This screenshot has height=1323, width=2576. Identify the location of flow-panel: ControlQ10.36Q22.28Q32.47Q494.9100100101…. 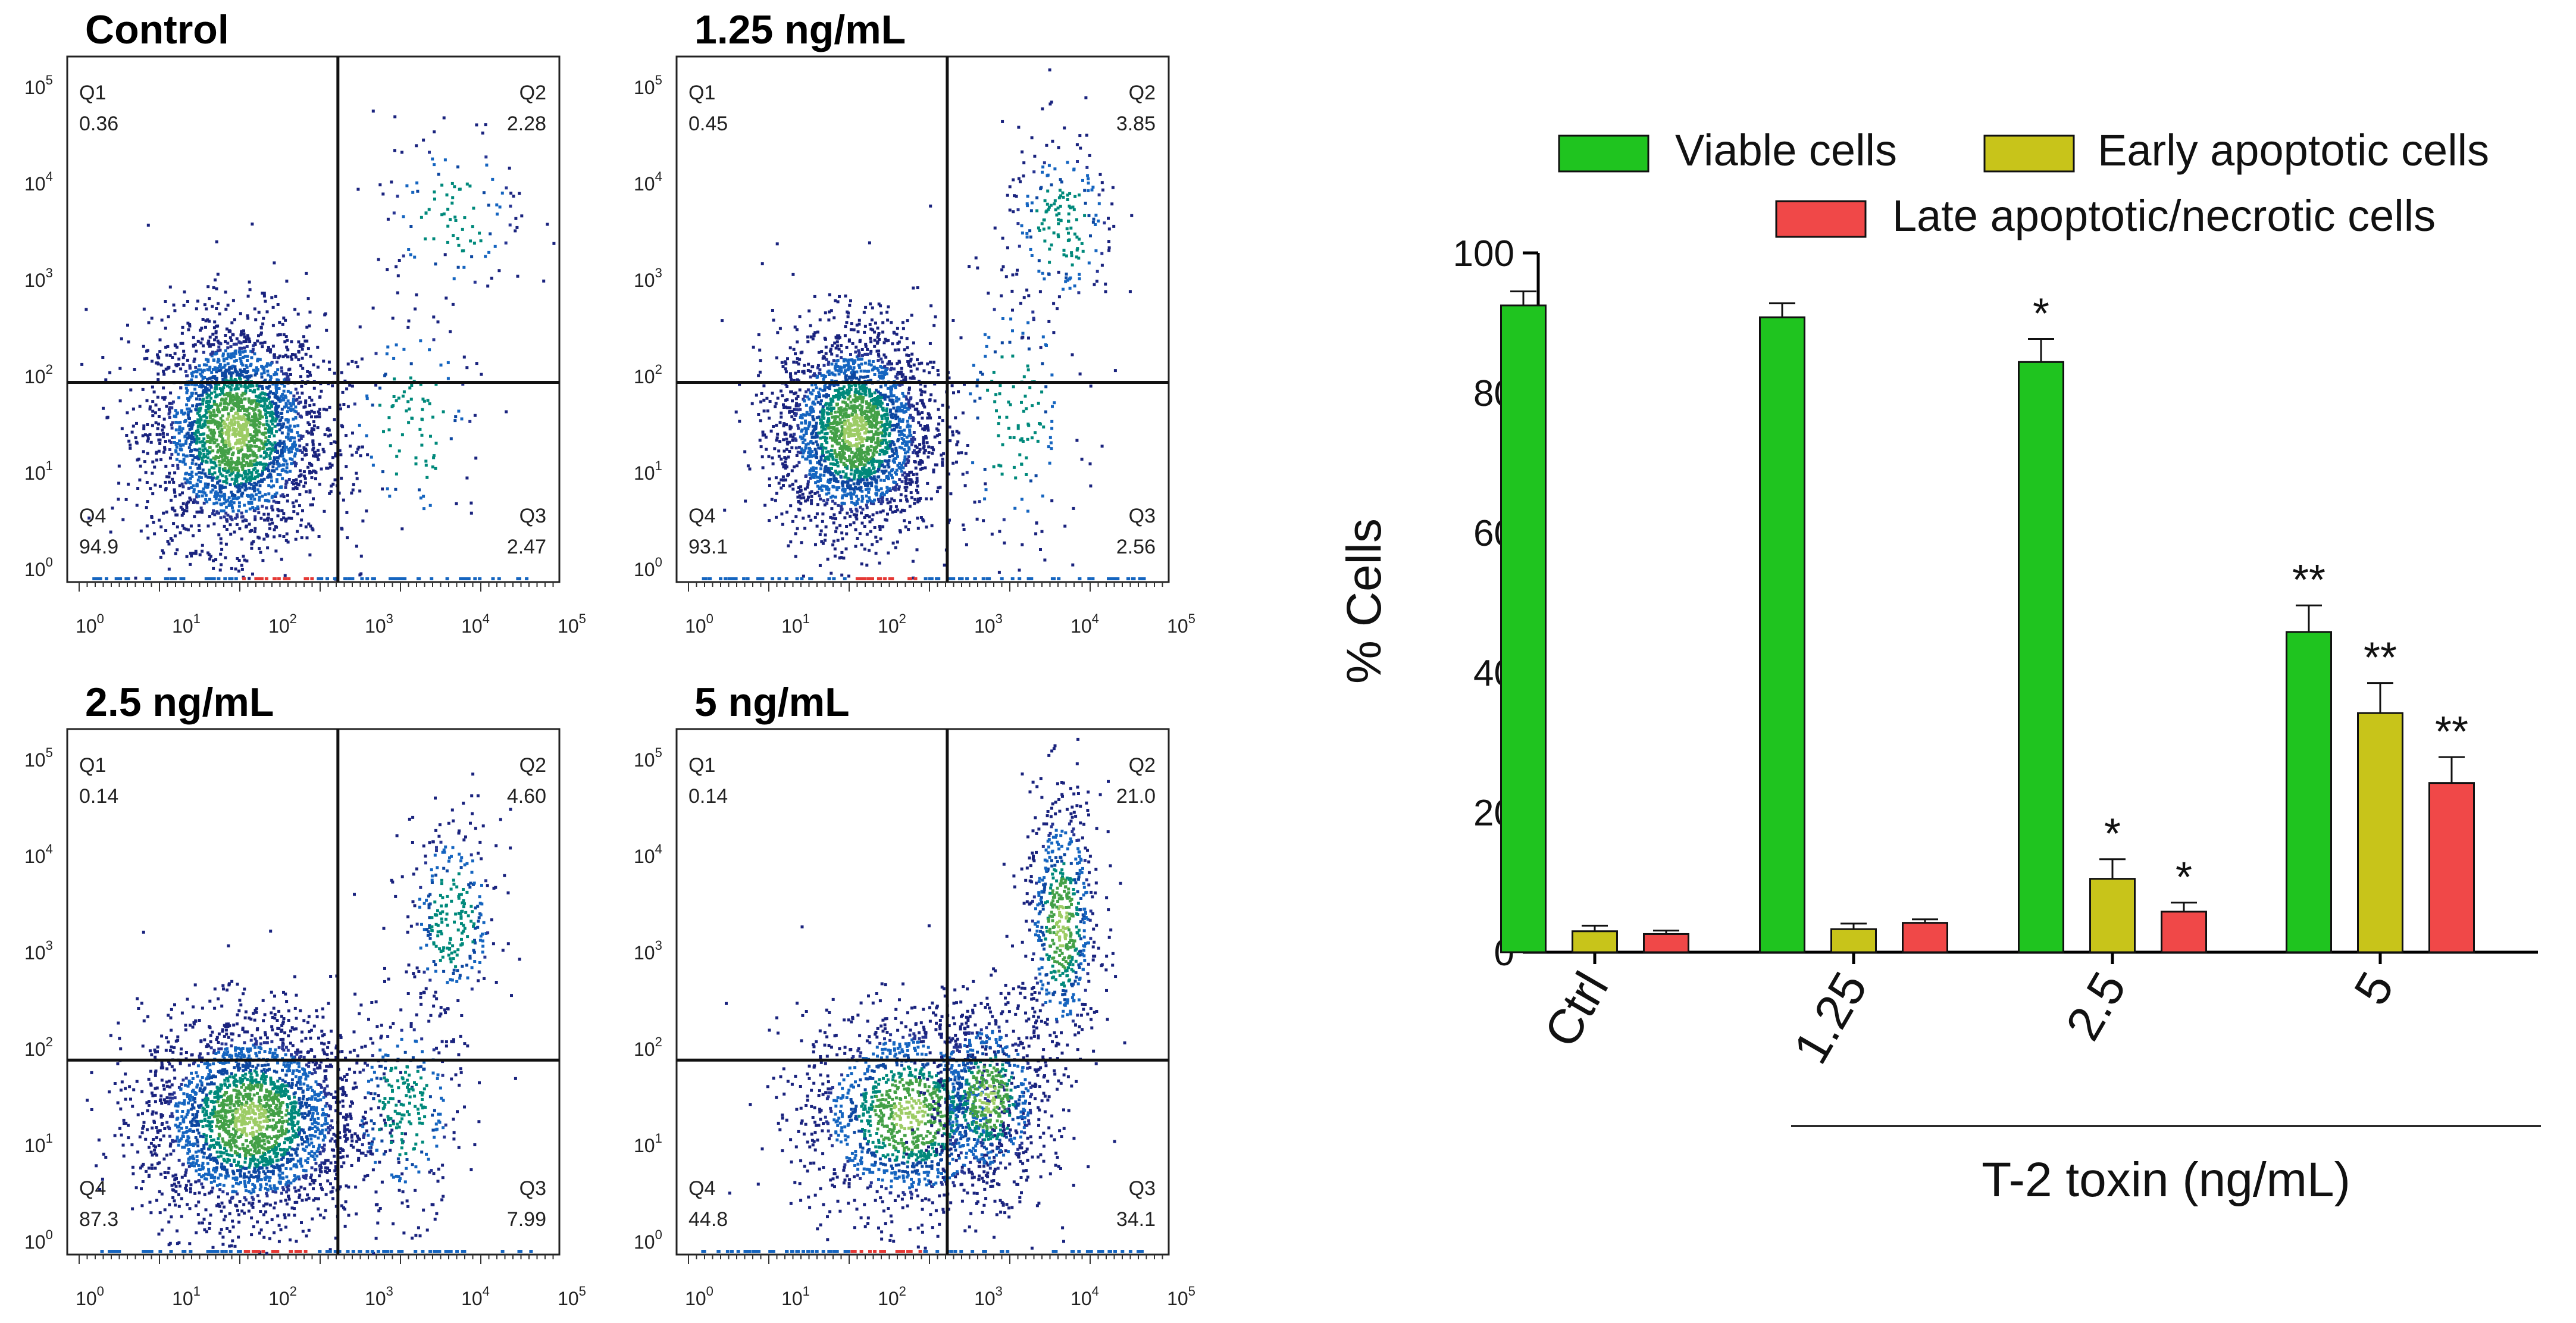
(305, 322).